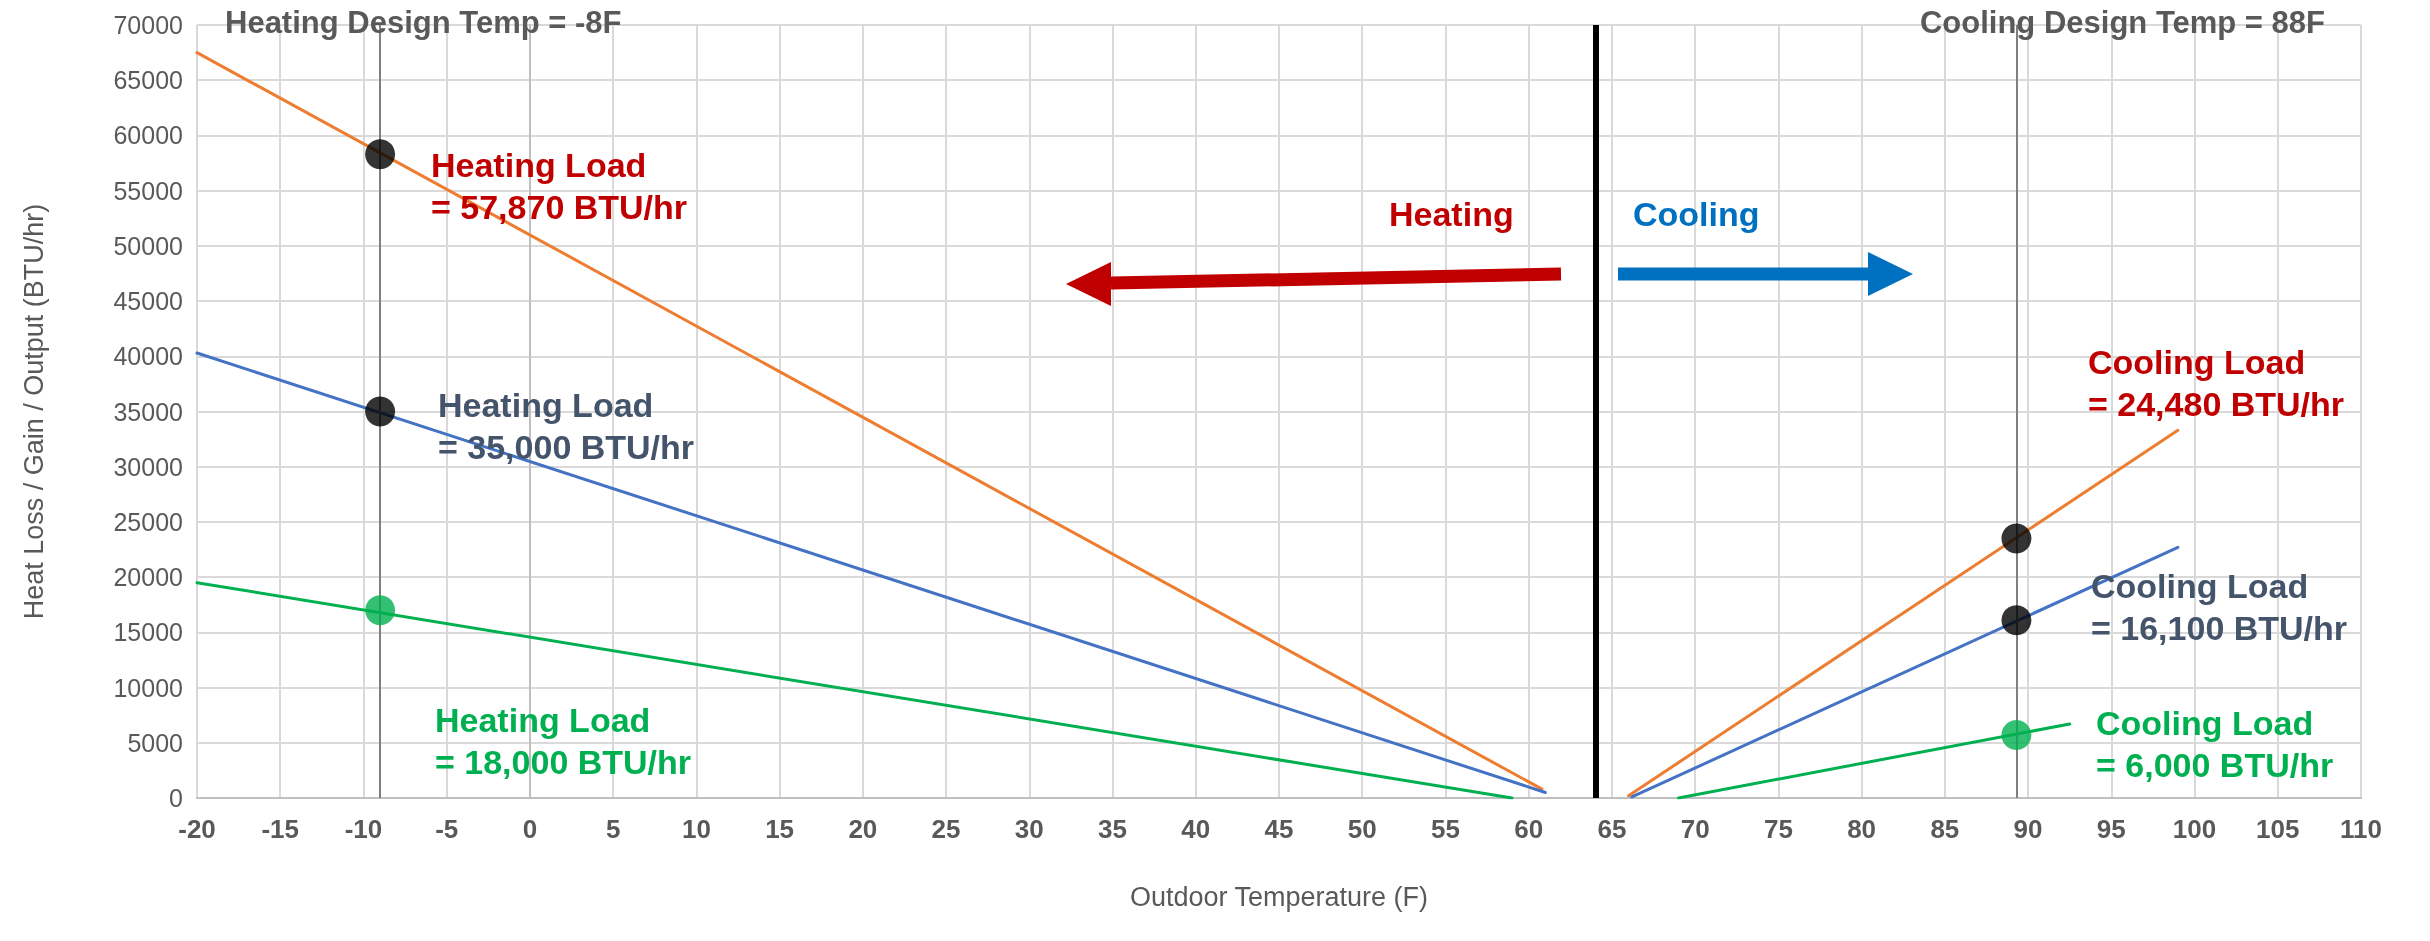  Describe the element at coordinates (613, 829) in the screenshot. I see `x-tick-label: 5` at that location.